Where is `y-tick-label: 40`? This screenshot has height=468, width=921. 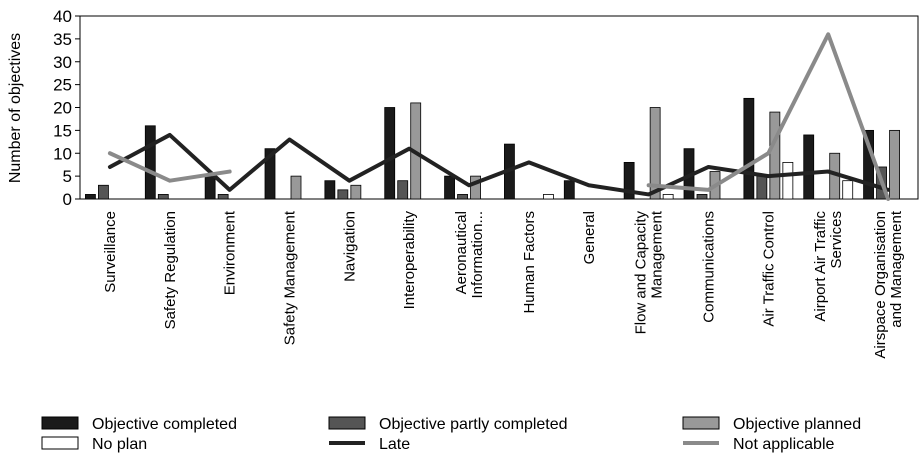
y-tick-label: 40 is located at coordinates (62, 16).